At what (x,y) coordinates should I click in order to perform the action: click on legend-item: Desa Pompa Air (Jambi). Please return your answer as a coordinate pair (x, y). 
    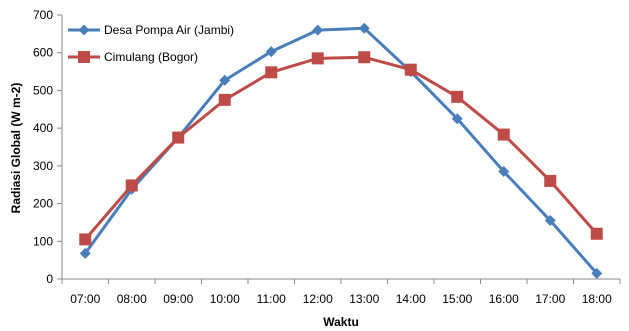
    Looking at the image, I should click on (151, 30).